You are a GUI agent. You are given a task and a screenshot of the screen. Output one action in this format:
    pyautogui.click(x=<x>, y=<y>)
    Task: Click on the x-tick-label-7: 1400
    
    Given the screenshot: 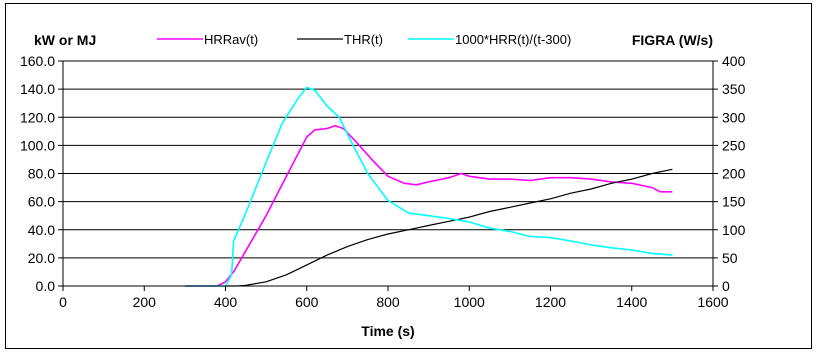 What is the action you would take?
    pyautogui.click(x=631, y=302)
    